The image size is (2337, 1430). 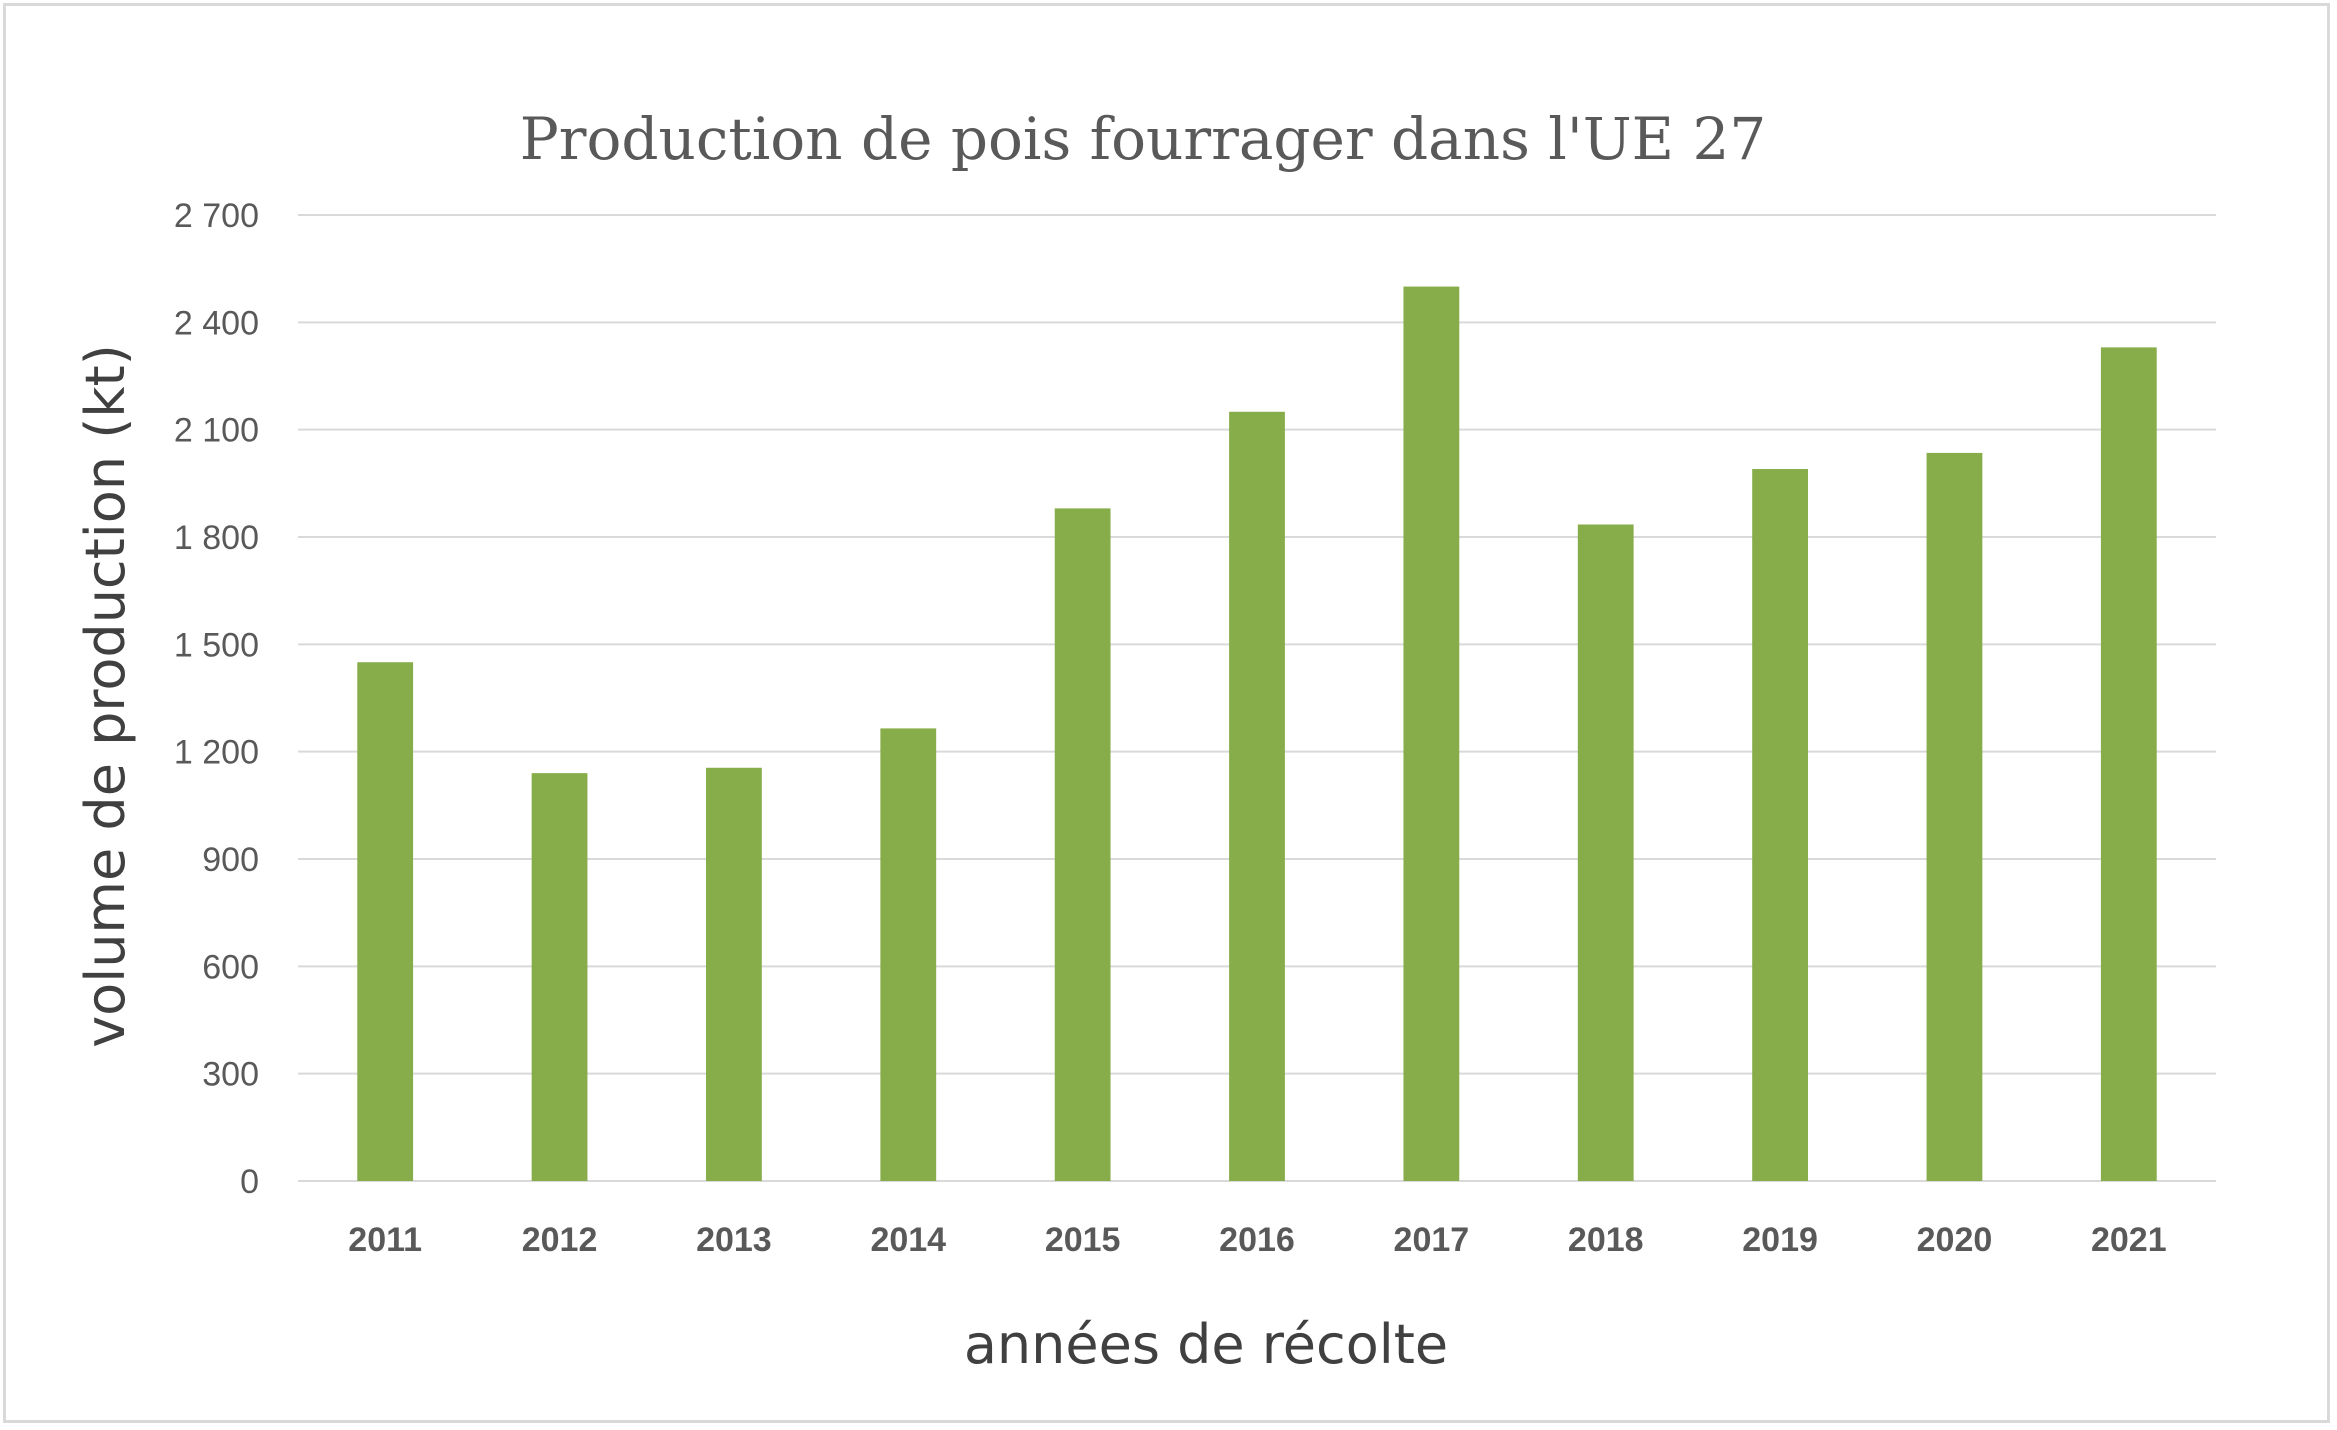 I want to click on bar-2021, so click(x=2128, y=764).